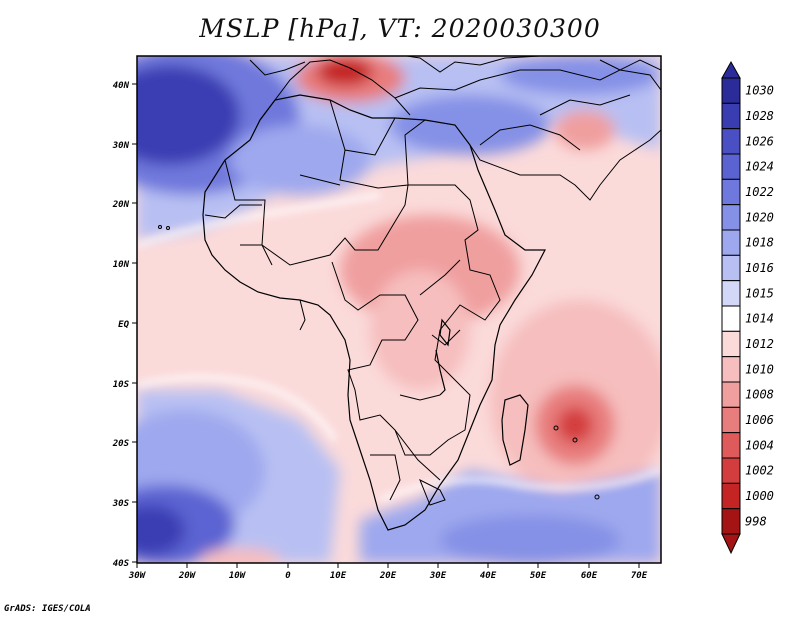 Image resolution: width=800 pixels, height=618 pixels. What do you see at coordinates (121, 265) in the screenshot?
I see `lat-label: 10N` at bounding box center [121, 265].